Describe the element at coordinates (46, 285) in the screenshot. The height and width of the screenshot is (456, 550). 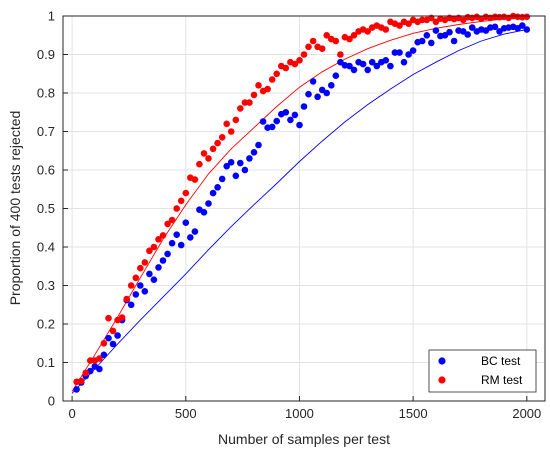
I see `y-tick-label: 0.3` at that location.